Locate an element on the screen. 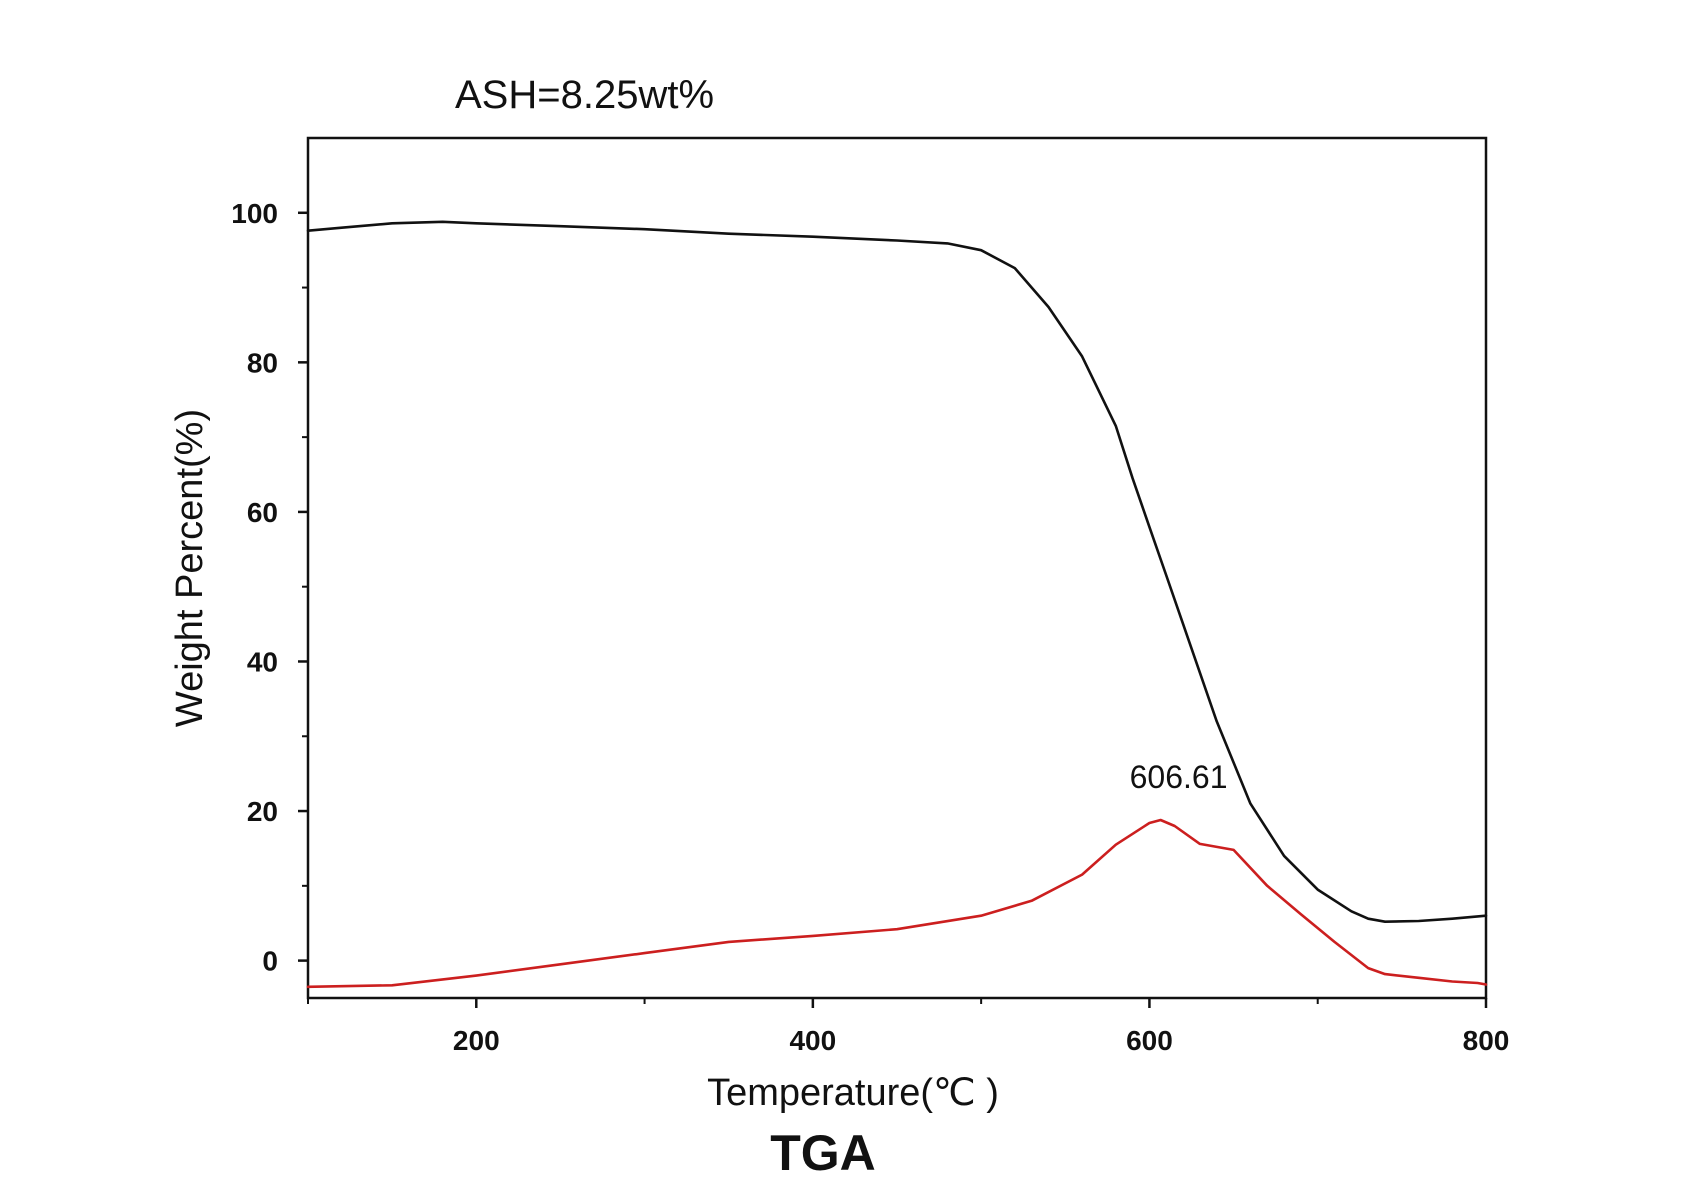 This screenshot has width=1706, height=1184. x-tick-label-200: 200 is located at coordinates (476, 1040).